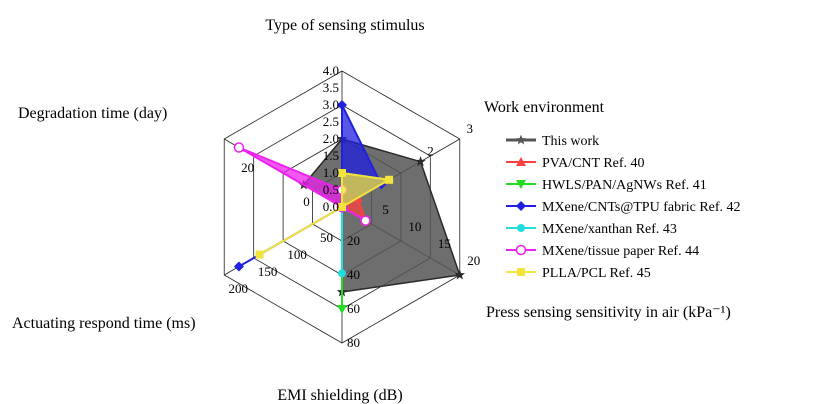 This screenshot has width=816, height=404. What do you see at coordinates (596, 273) in the screenshot?
I see `legend-label: PLLA/PCL Ref. 45` at bounding box center [596, 273].